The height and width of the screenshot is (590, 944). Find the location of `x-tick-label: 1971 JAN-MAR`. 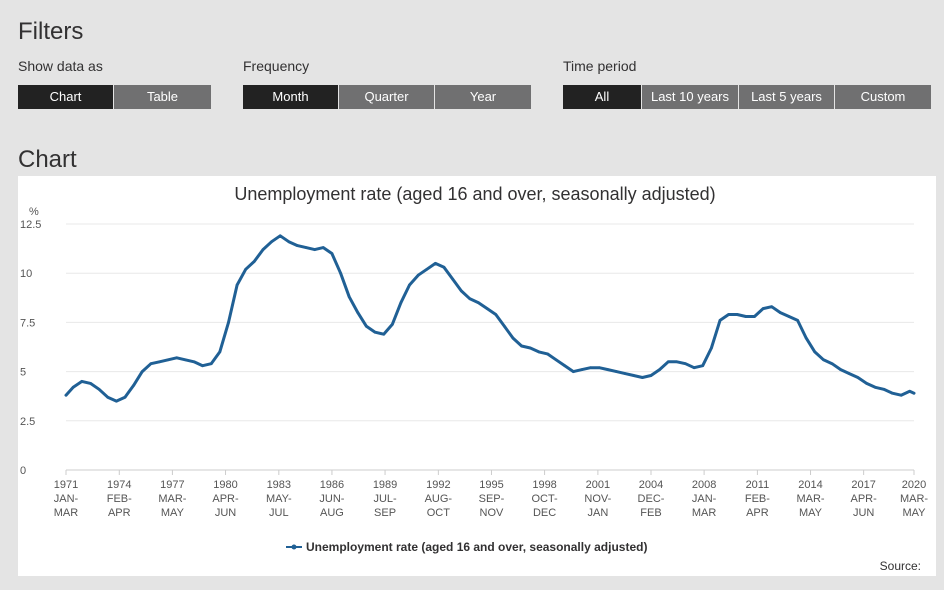

x-tick-label: 1971 JAN-MAR is located at coordinates (66, 499).